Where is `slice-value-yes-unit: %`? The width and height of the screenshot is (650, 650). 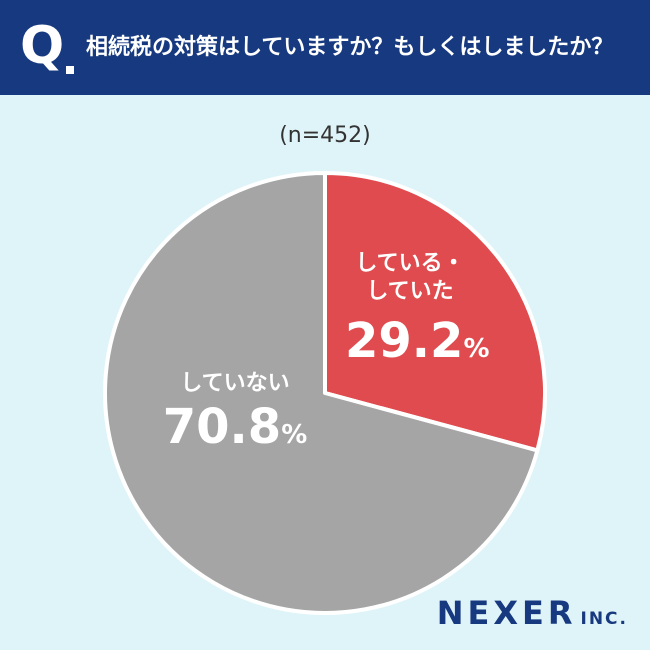 slice-value-yes-unit: % is located at coordinates (476, 349).